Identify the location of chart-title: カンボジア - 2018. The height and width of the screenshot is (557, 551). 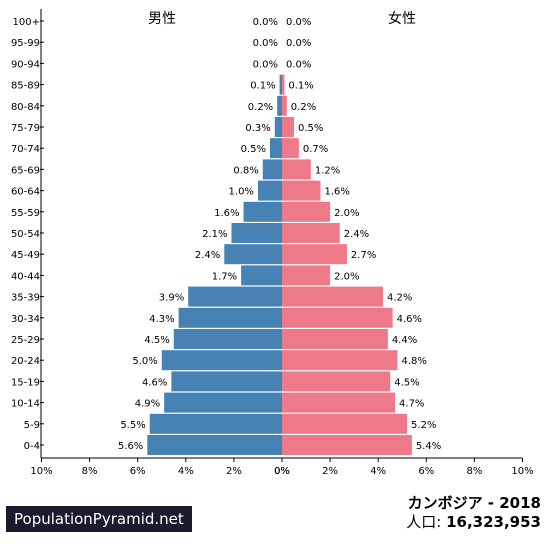
(474, 503).